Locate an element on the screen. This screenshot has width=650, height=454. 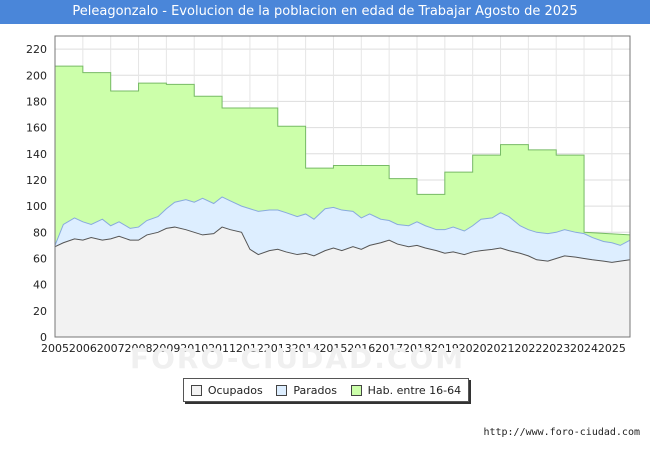
x-tick-label: 2010 is located at coordinates (194, 348).